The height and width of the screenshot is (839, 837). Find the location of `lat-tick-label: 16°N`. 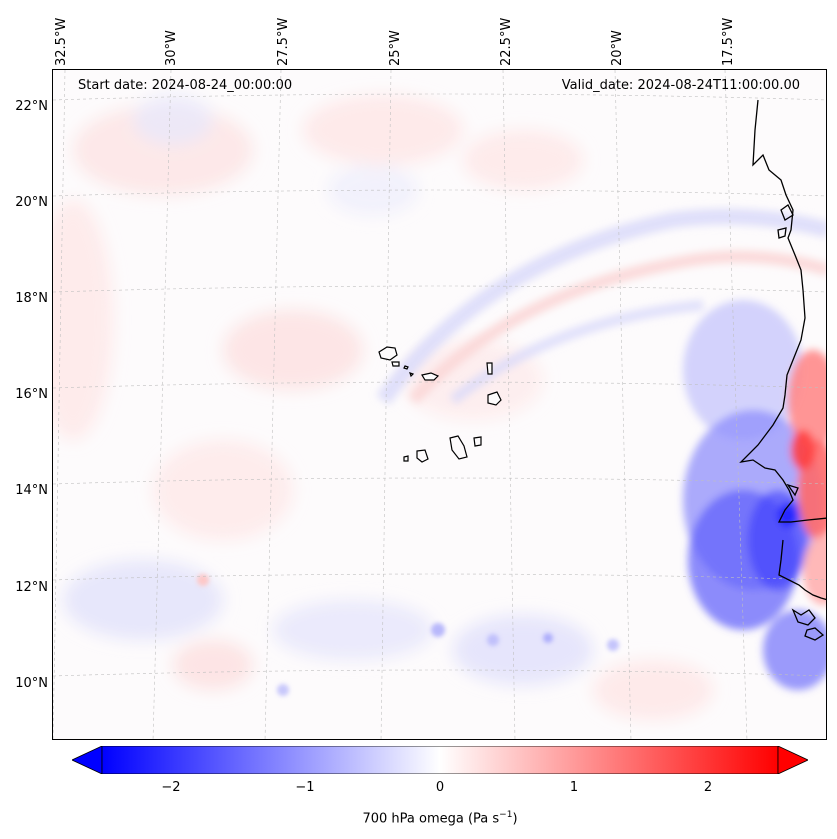

lat-tick-label: 16°N is located at coordinates (31, 394).